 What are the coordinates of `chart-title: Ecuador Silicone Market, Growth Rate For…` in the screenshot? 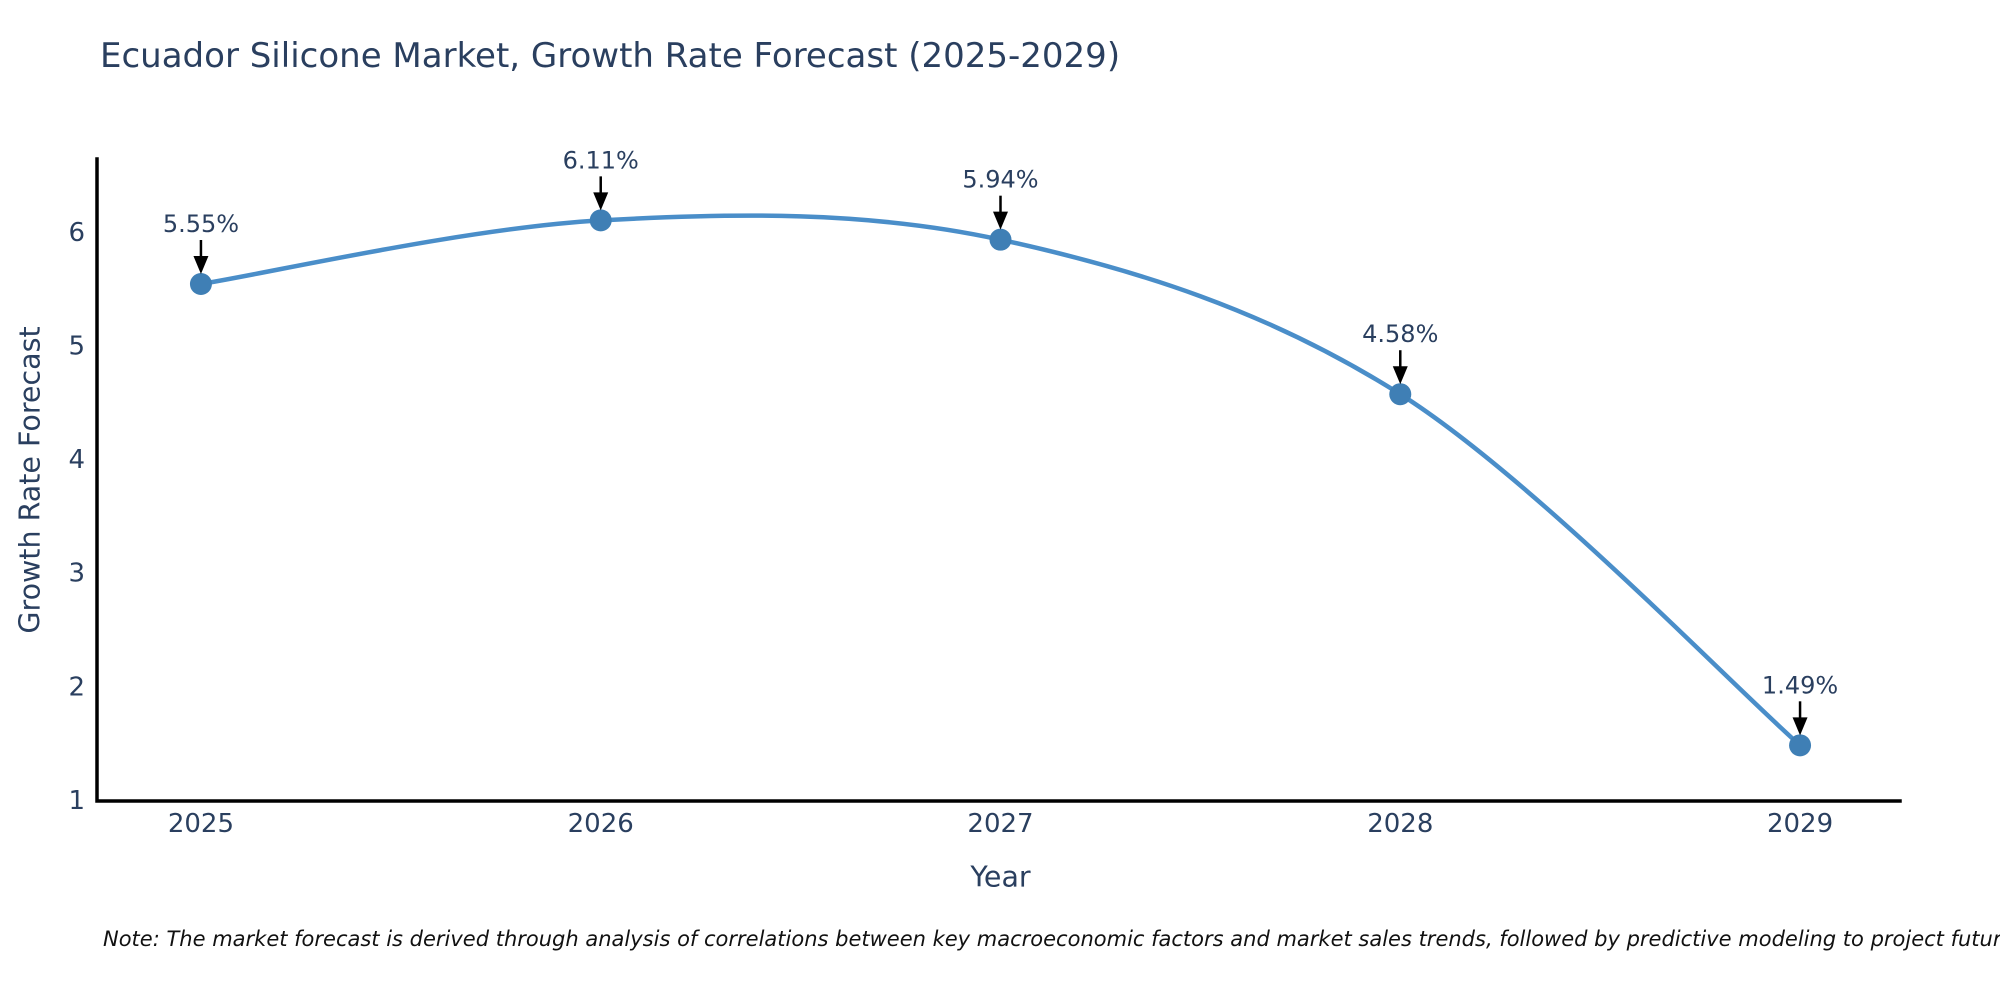 It's located at (610, 56).